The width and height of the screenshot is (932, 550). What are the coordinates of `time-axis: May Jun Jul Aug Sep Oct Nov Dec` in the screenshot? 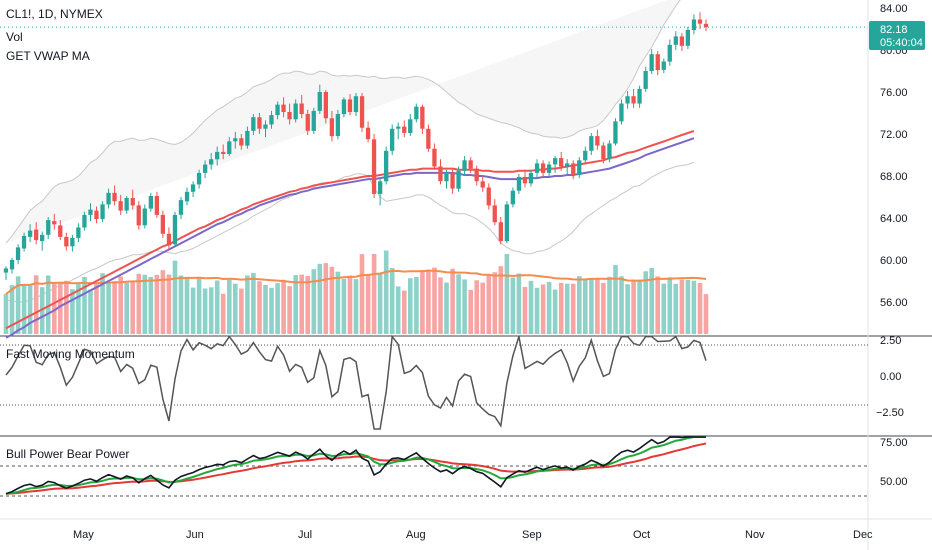 It's located at (473, 535).